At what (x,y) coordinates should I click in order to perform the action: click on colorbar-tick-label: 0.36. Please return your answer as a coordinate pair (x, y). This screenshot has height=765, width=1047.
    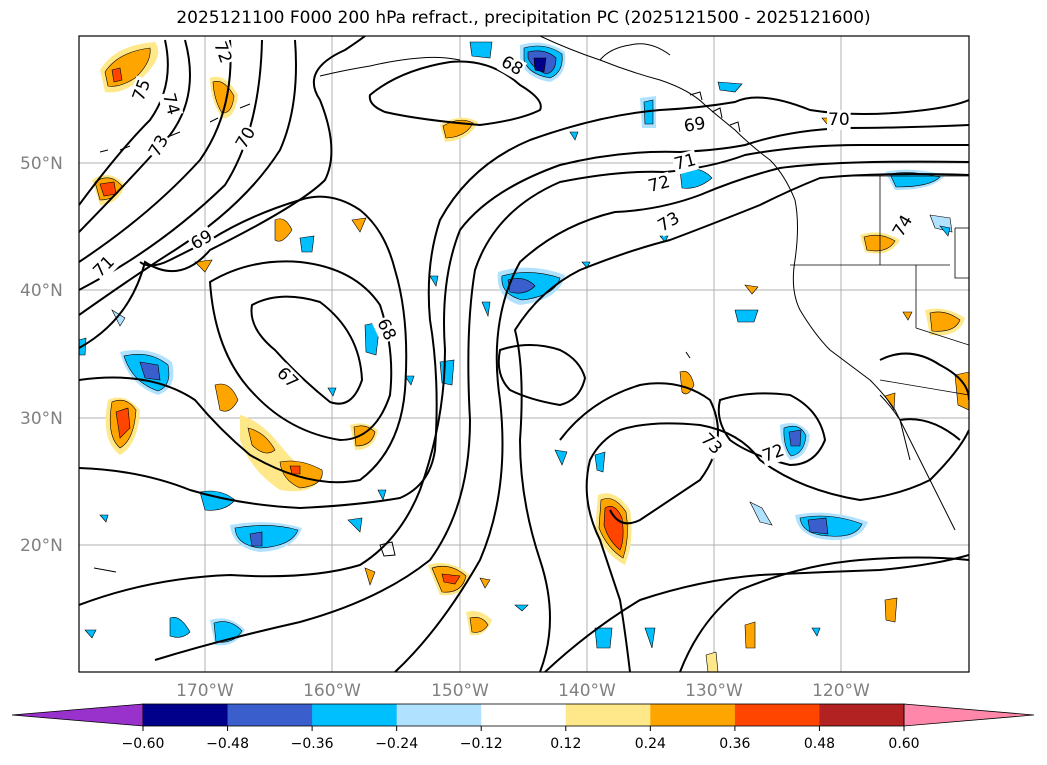
    Looking at the image, I should click on (734, 744).